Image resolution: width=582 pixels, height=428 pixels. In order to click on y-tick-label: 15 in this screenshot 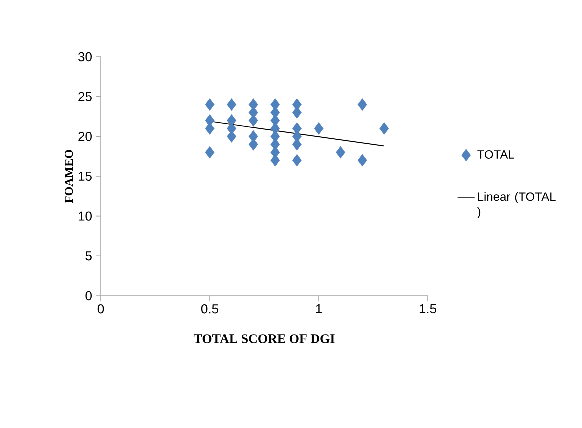, I will do `click(85, 177)`.